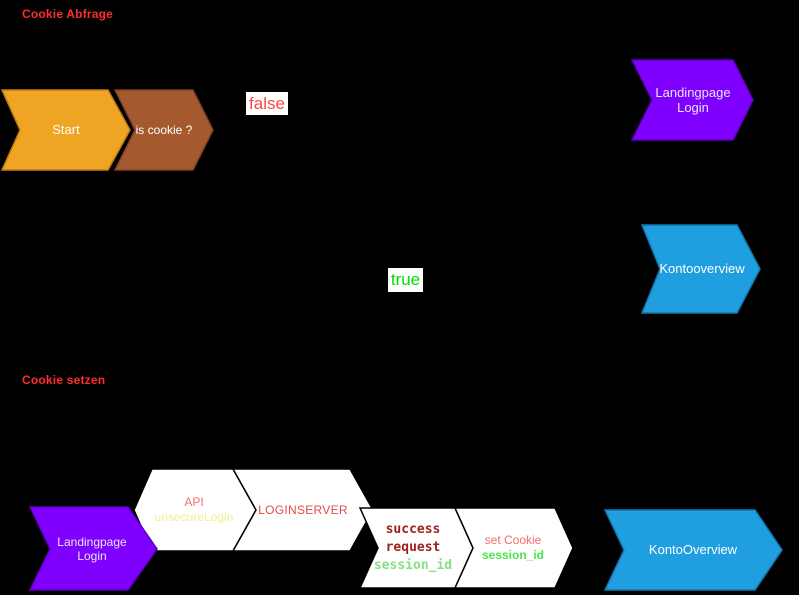 This screenshot has width=799, height=595. Describe the element at coordinates (405, 280) in the screenshot. I see `edge-label-true: true` at that location.